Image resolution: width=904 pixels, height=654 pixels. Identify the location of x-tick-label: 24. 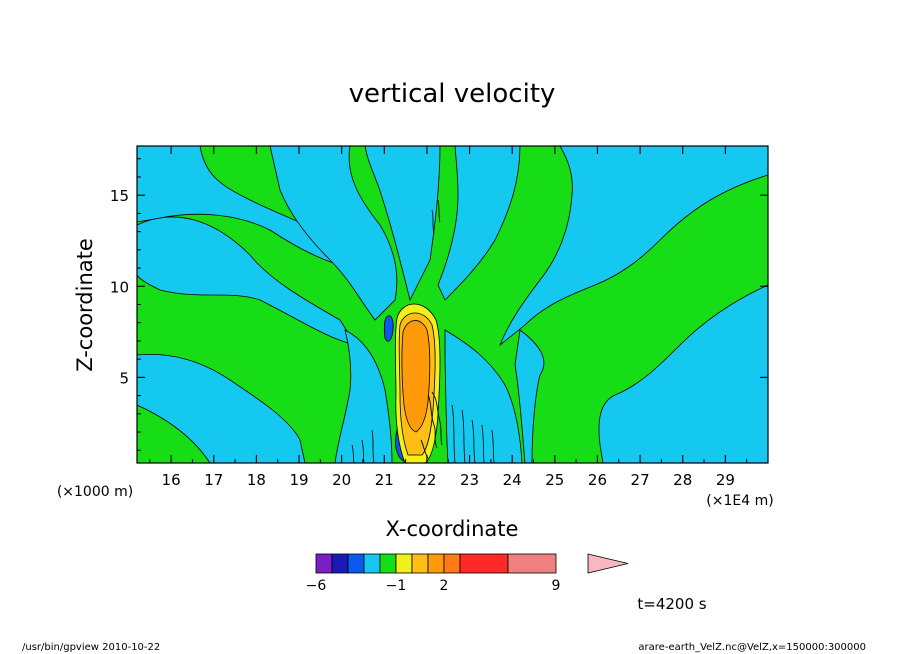
(512, 480).